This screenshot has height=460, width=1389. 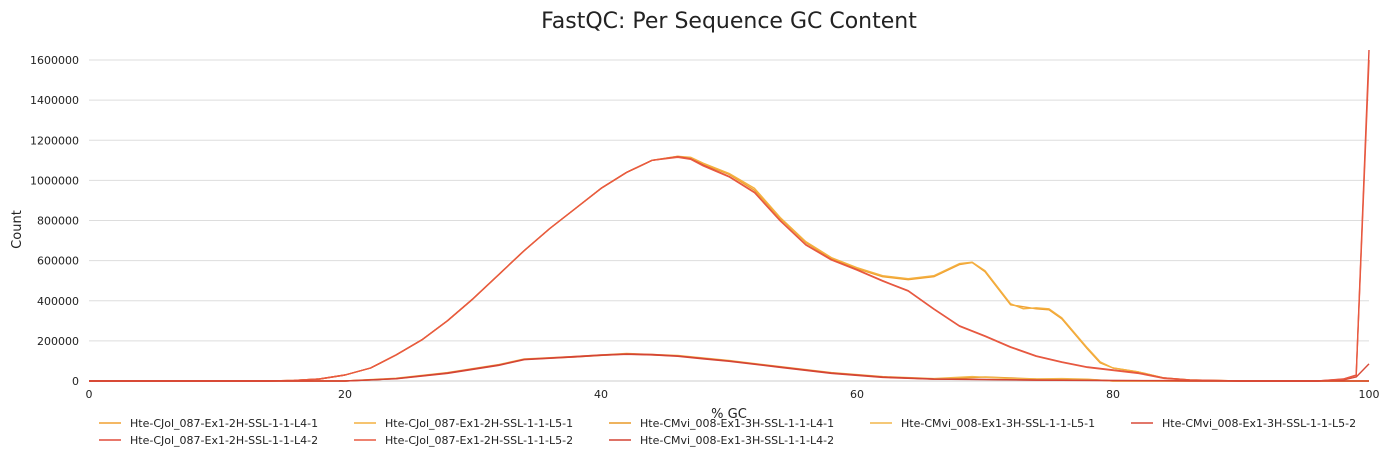 I want to click on legend-item: Hte-CMvi_008-Ex1-3H-SSL-1-1-L5-1, so click(x=982, y=423).